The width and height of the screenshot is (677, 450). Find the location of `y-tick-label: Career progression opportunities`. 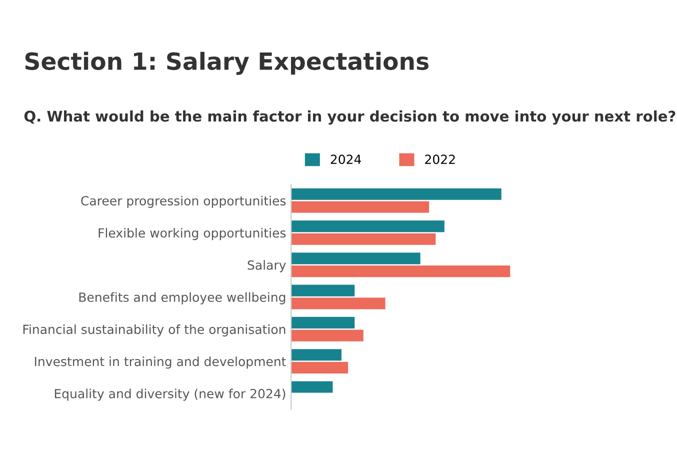

y-tick-label: Career progression opportunities is located at coordinates (183, 202).